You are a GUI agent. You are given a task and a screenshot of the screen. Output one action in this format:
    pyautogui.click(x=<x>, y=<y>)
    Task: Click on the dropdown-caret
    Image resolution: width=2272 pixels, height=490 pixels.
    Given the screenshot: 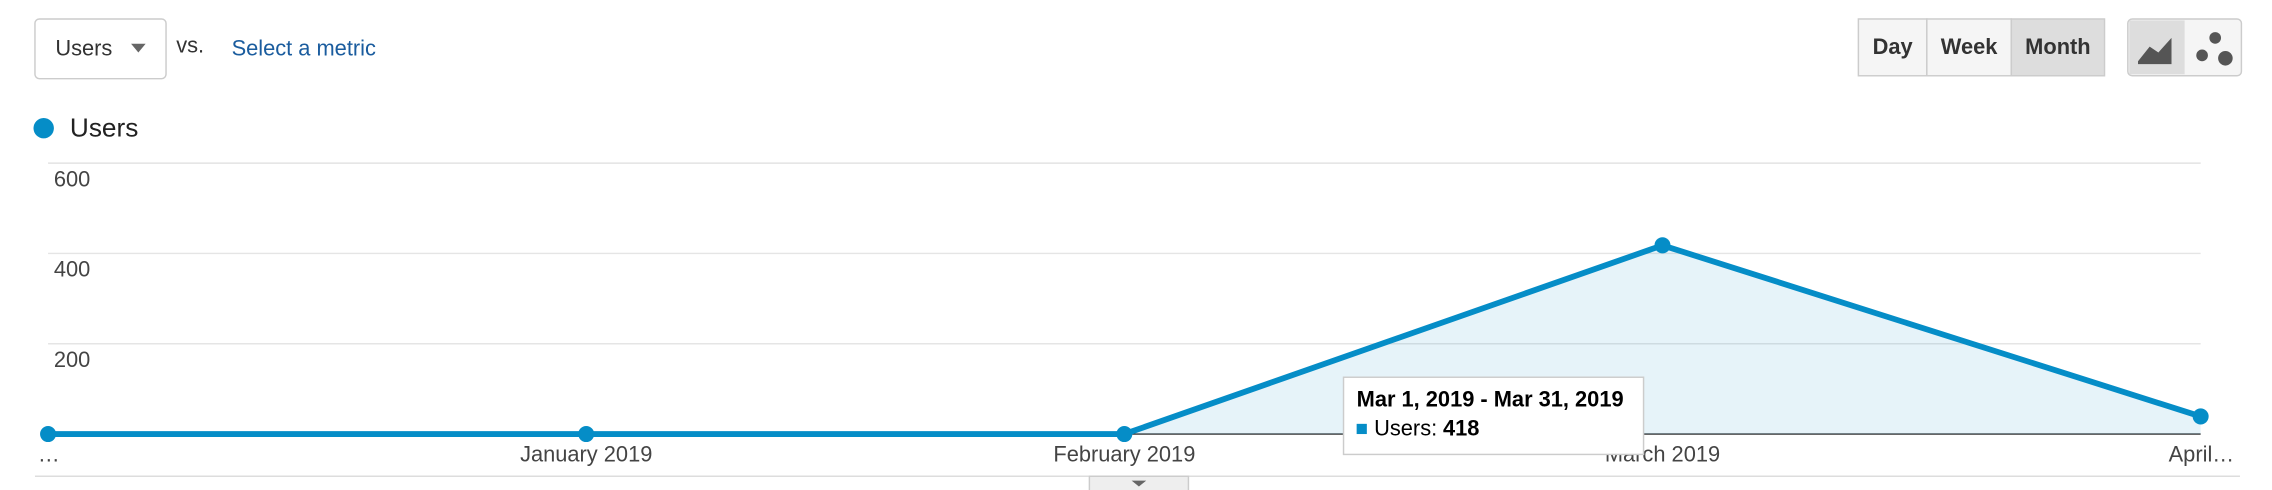 What is the action you would take?
    pyautogui.click(x=138, y=48)
    